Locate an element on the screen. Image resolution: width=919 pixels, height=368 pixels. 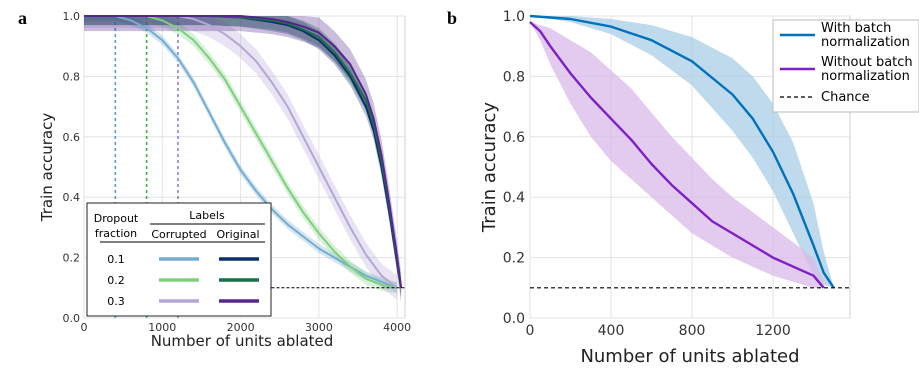
y-tick-label-b: 0.2 is located at coordinates (514, 259).